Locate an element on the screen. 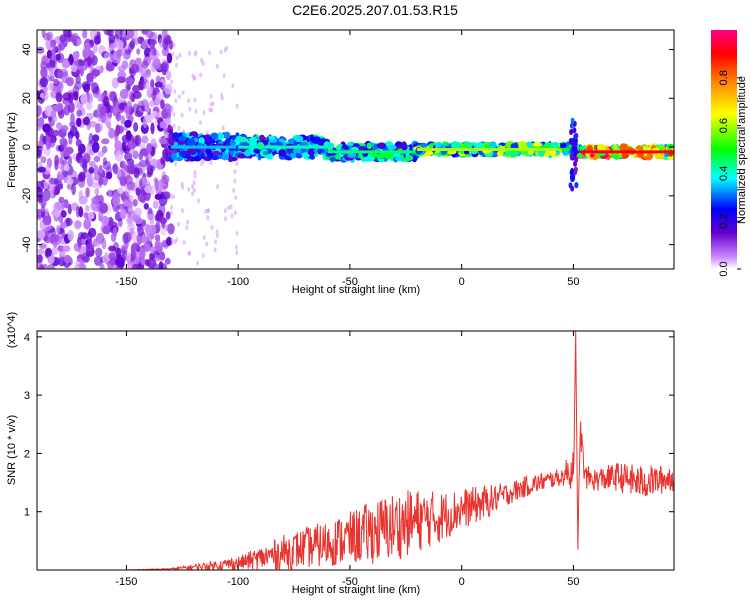 This screenshot has width=750, height=600. y-tick-label: 0 is located at coordinates (27, 147).